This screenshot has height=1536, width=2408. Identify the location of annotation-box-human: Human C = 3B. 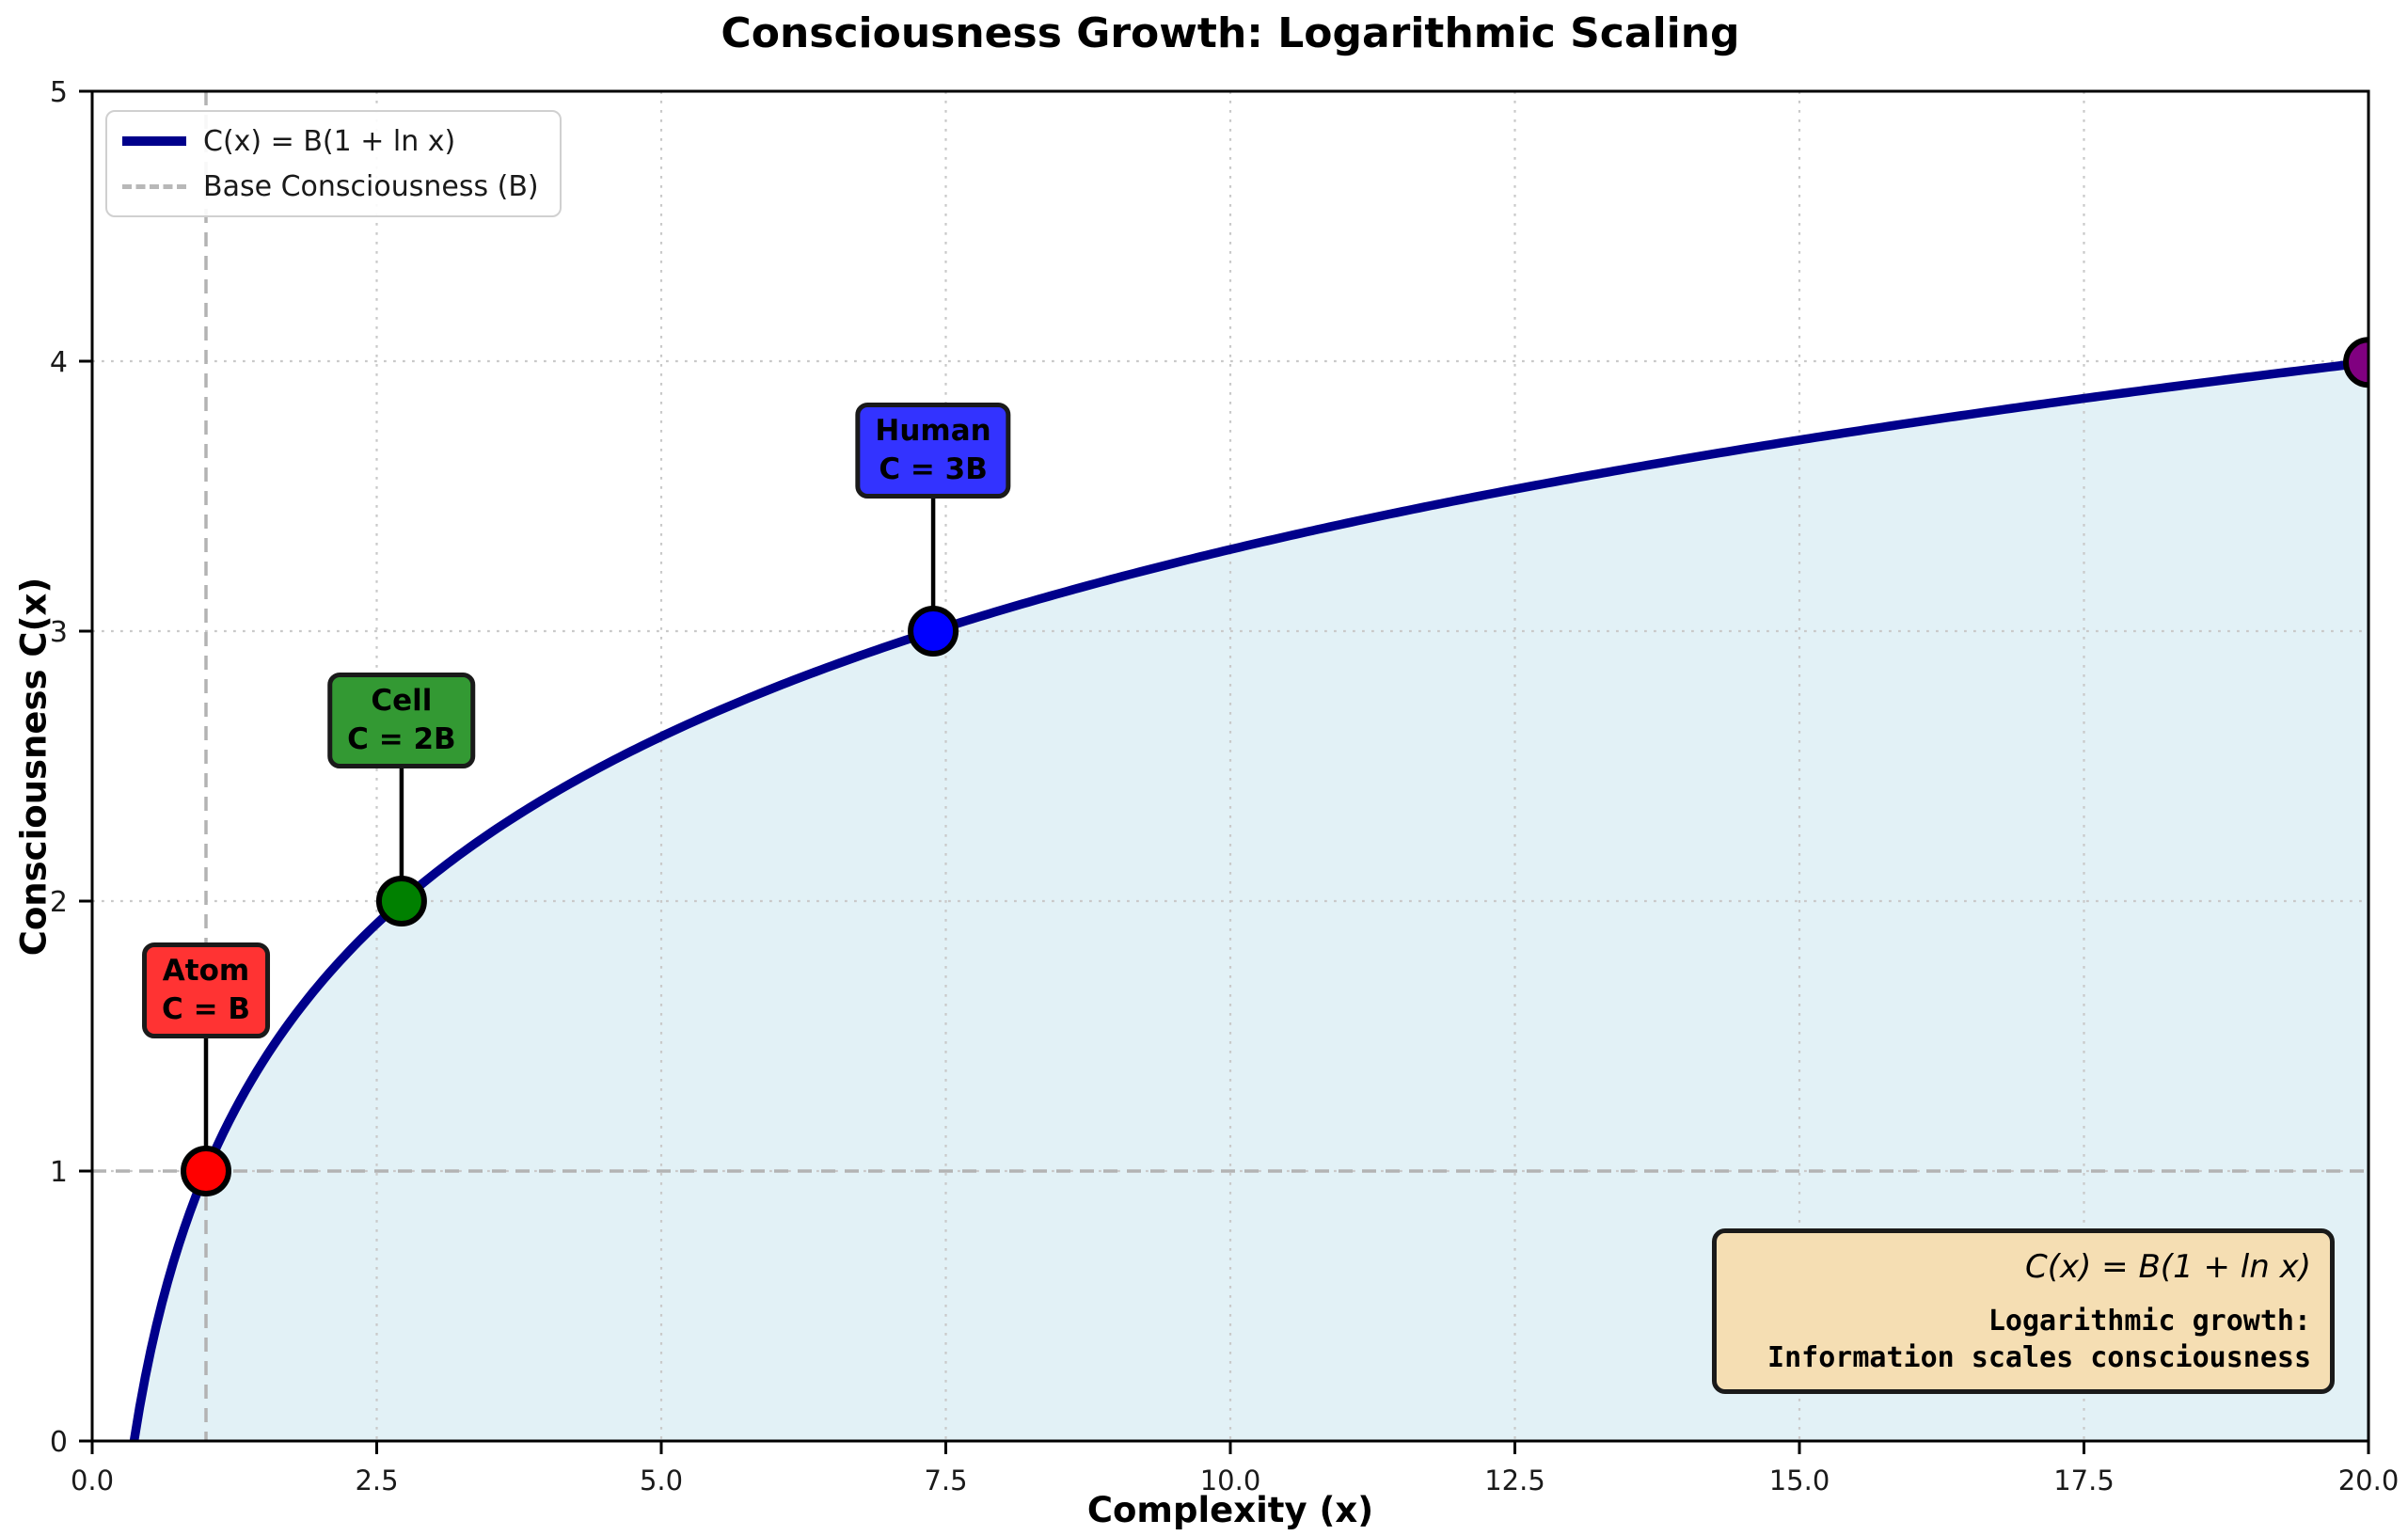
(933, 451).